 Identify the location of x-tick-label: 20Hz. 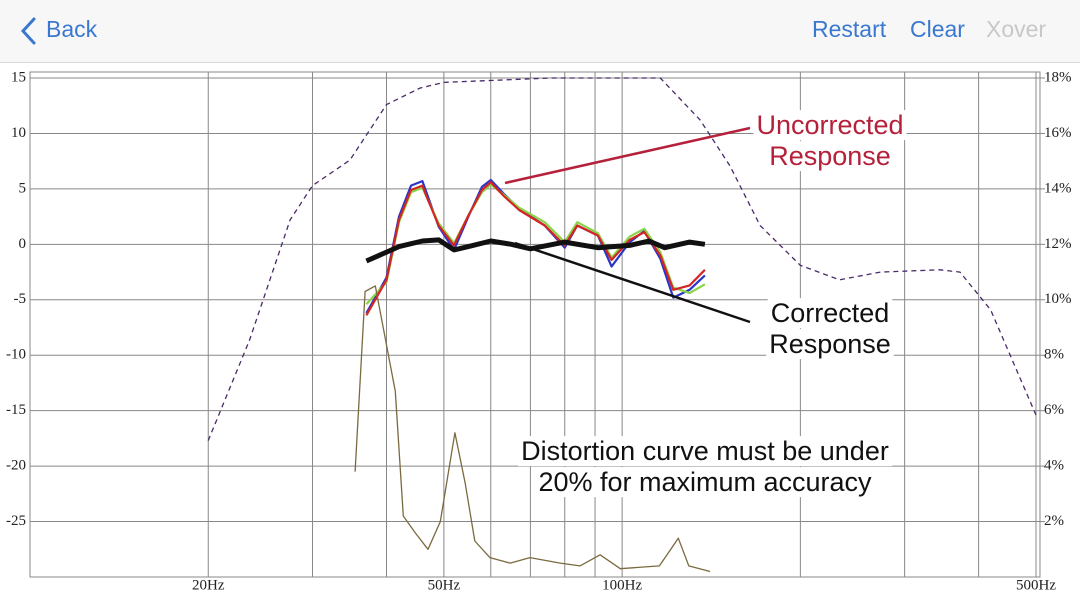
(208, 585).